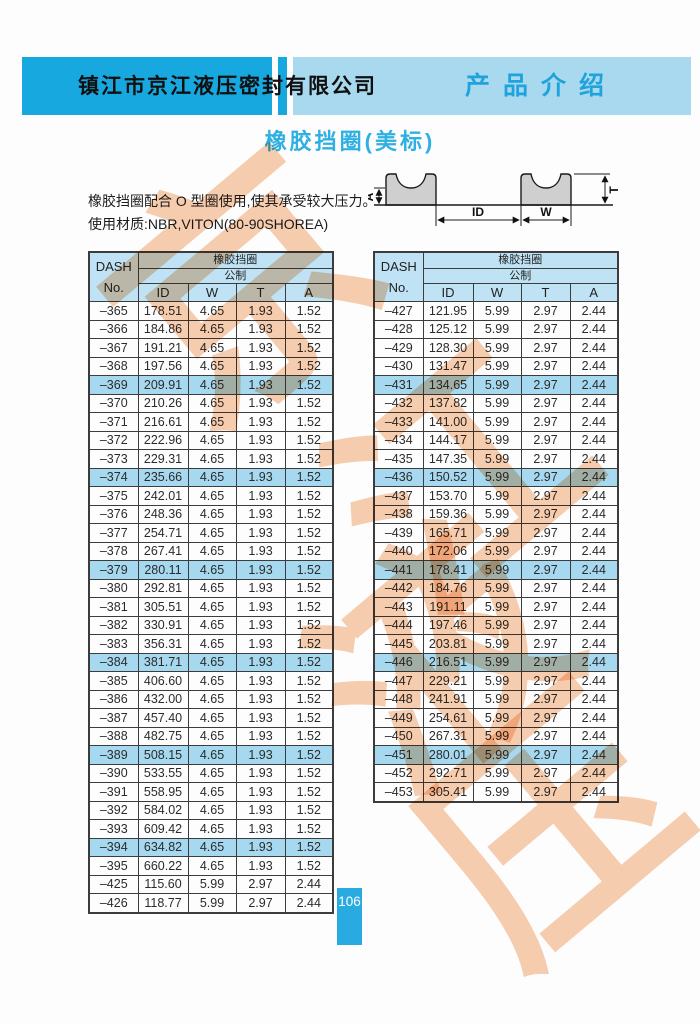 Image resolution: width=700 pixels, height=1024 pixels. What do you see at coordinates (448, 533) in the screenshot?
I see `dimension-cell: 165.71` at bounding box center [448, 533].